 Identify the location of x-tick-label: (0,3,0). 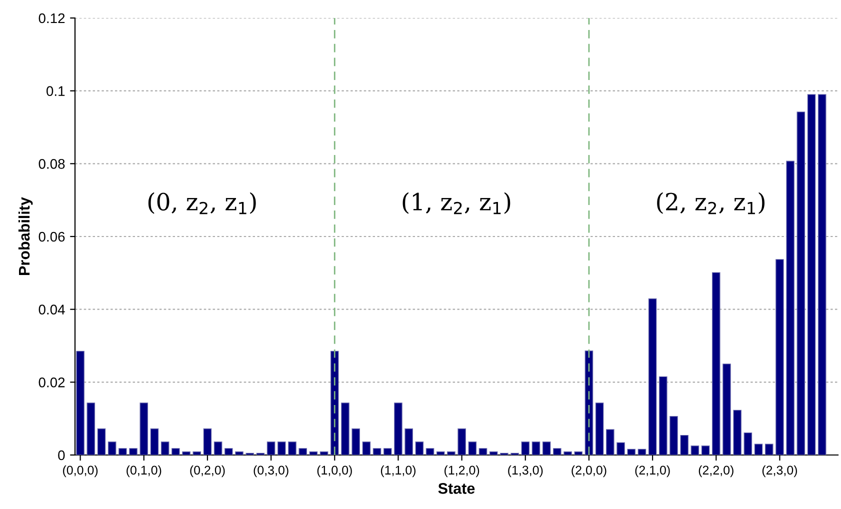
(271, 471).